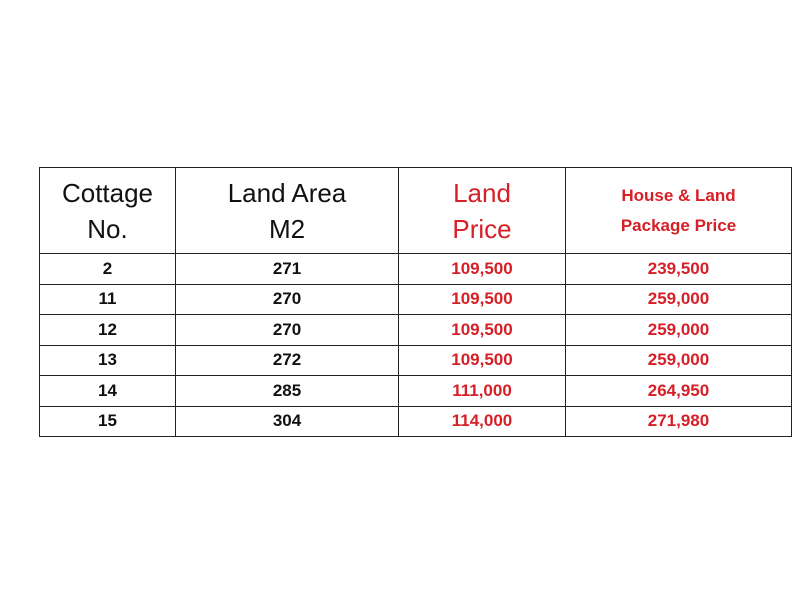 This screenshot has width=800, height=600. I want to click on table-row: 12 270 109,500 259,000, so click(415, 330).